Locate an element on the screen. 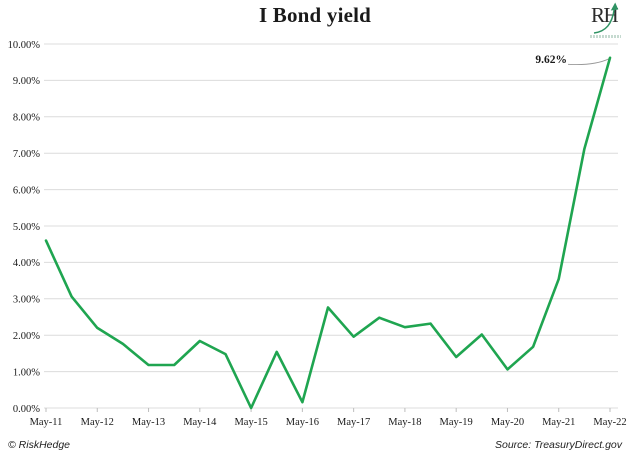 Image resolution: width=630 pixels, height=456 pixels. y-axis-tick-label: 2.00% is located at coordinates (26, 336).